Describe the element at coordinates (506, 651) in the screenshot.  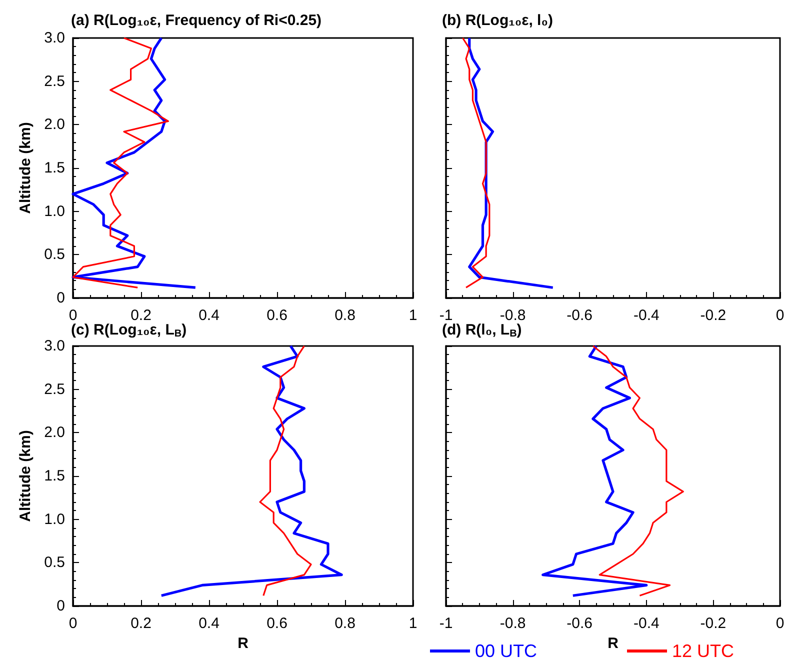
I see `legend-label: 00 UTC` at that location.